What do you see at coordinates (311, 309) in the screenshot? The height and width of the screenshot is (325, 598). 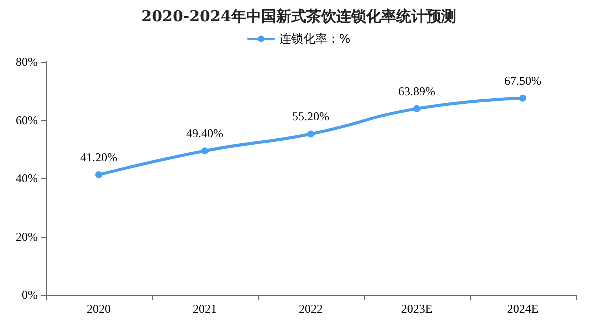 I see `x-tick-label: 2022` at bounding box center [311, 309].